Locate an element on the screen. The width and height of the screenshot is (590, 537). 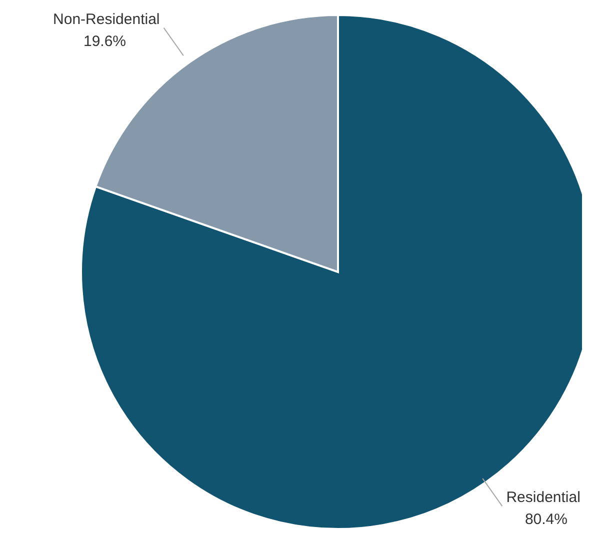
data-label: 19.6% is located at coordinates (105, 41).